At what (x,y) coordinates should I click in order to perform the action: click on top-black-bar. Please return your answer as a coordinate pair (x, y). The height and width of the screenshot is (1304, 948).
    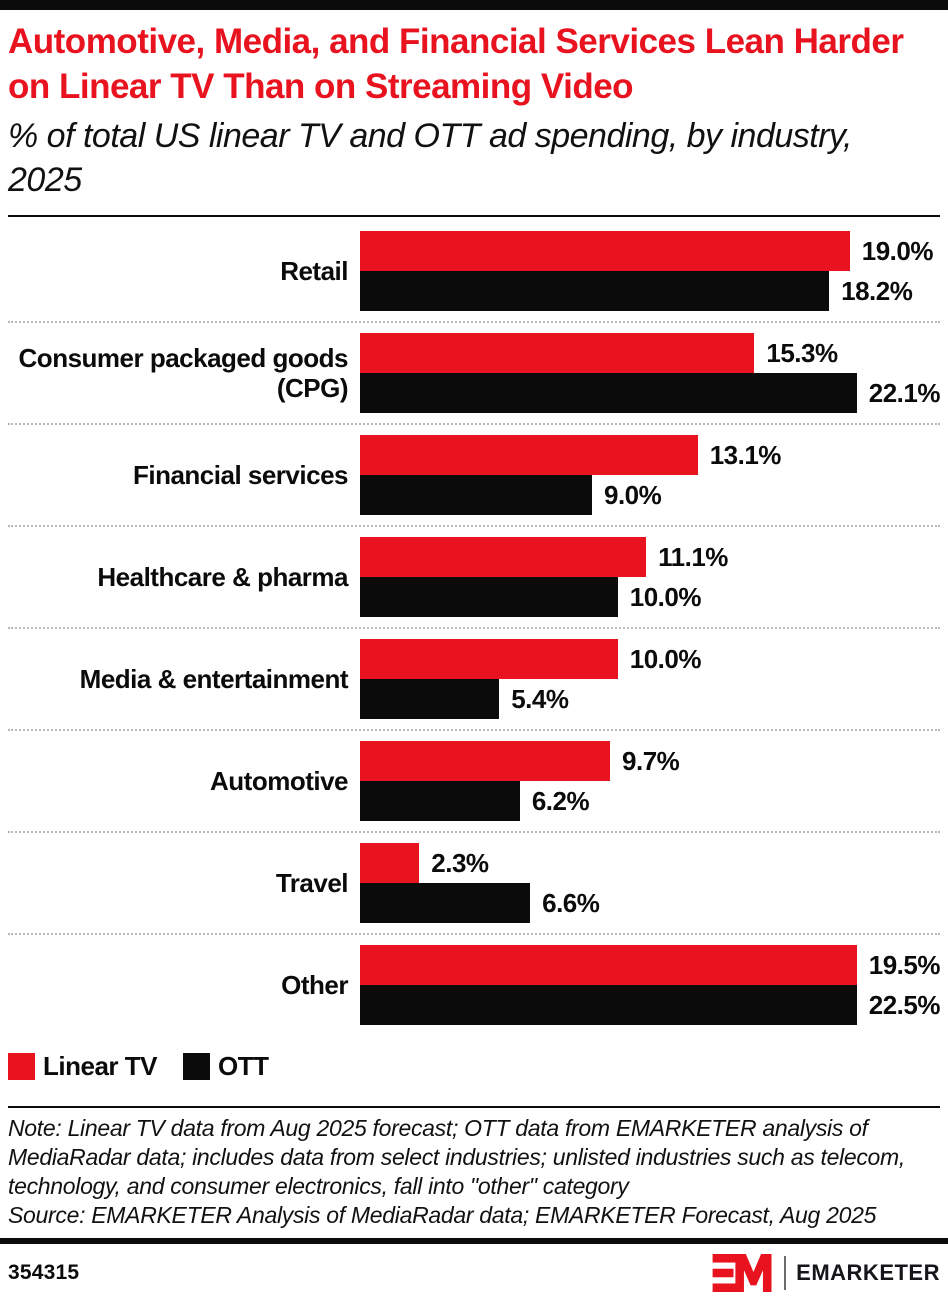
    Looking at the image, I should click on (474, 5).